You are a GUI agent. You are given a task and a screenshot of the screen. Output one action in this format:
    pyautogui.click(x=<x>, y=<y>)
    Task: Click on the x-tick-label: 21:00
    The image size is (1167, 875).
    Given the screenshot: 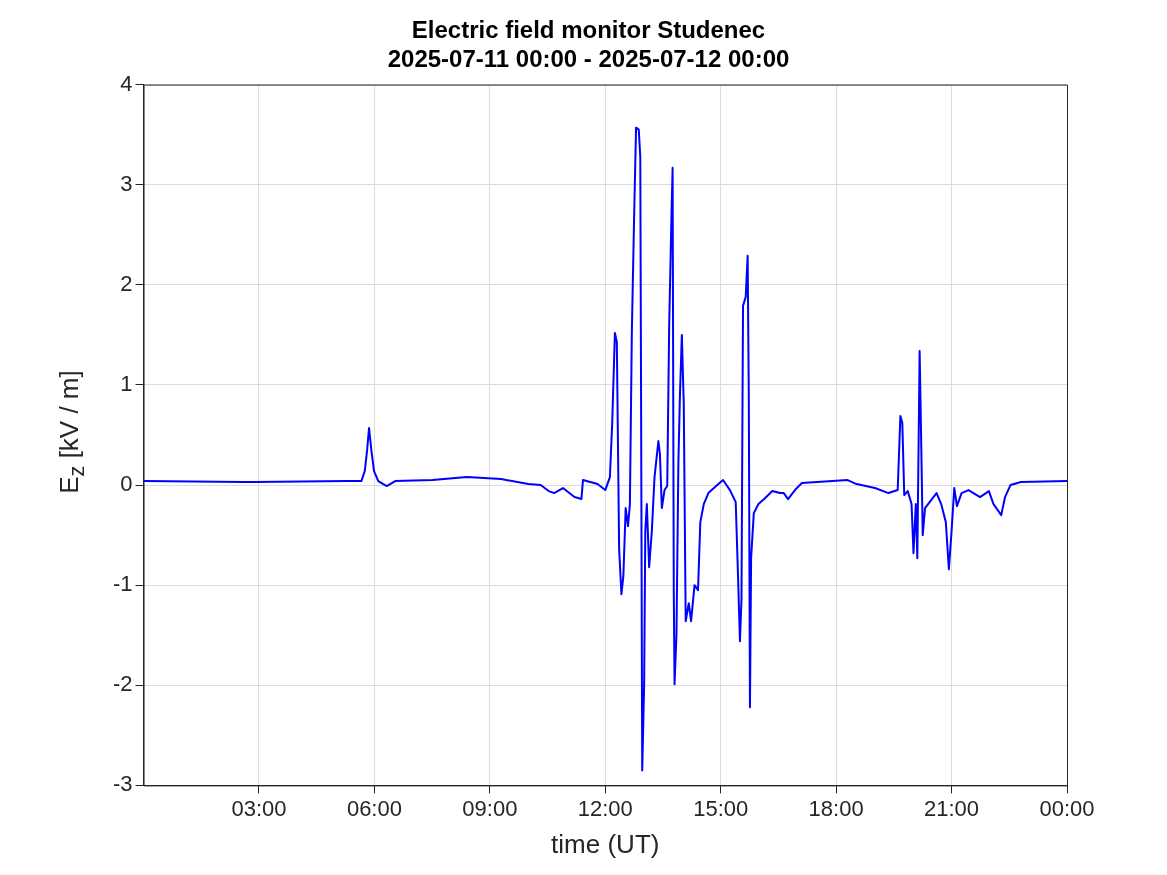 What is the action you would take?
    pyautogui.click(x=952, y=808)
    